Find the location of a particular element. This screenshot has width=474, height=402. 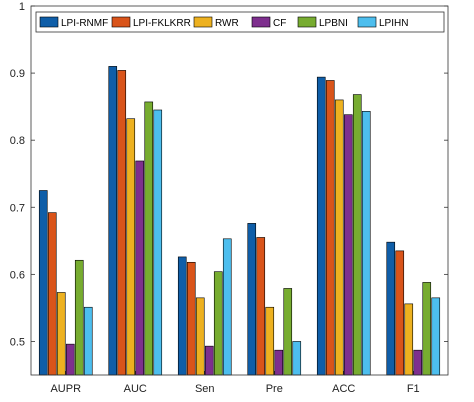

bar-lpihn-auc is located at coordinates (158, 242).